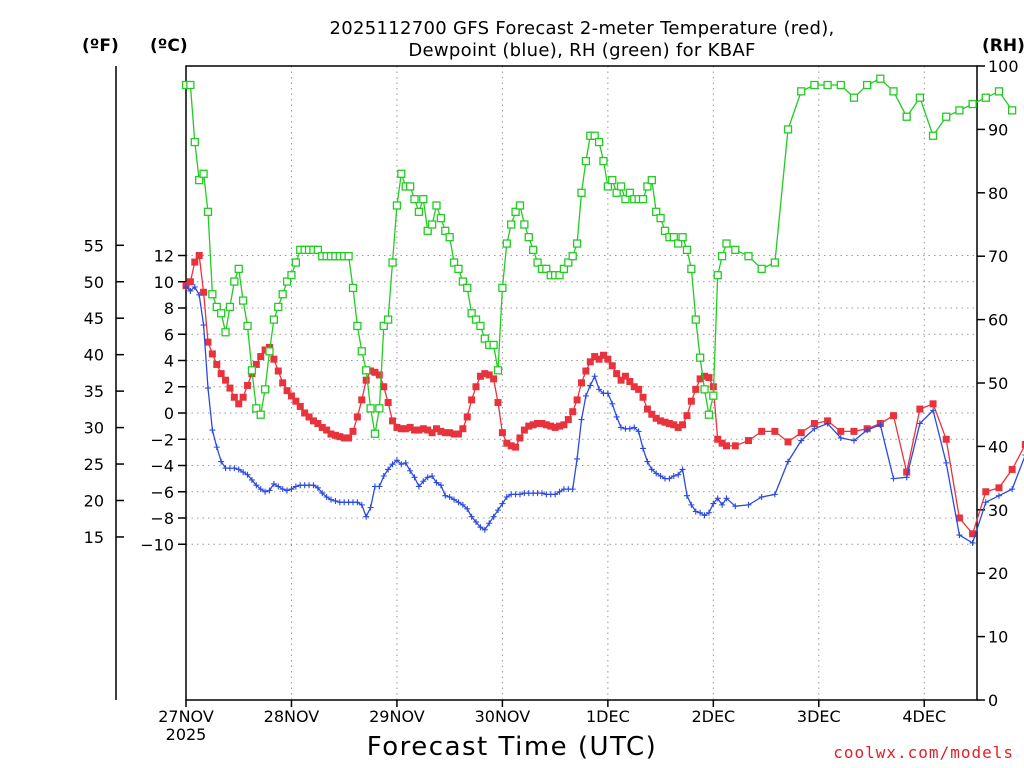 Image resolution: width=1024 pixels, height=768 pixels. I want to click on celsius-tick-label: −10, so click(157, 544).